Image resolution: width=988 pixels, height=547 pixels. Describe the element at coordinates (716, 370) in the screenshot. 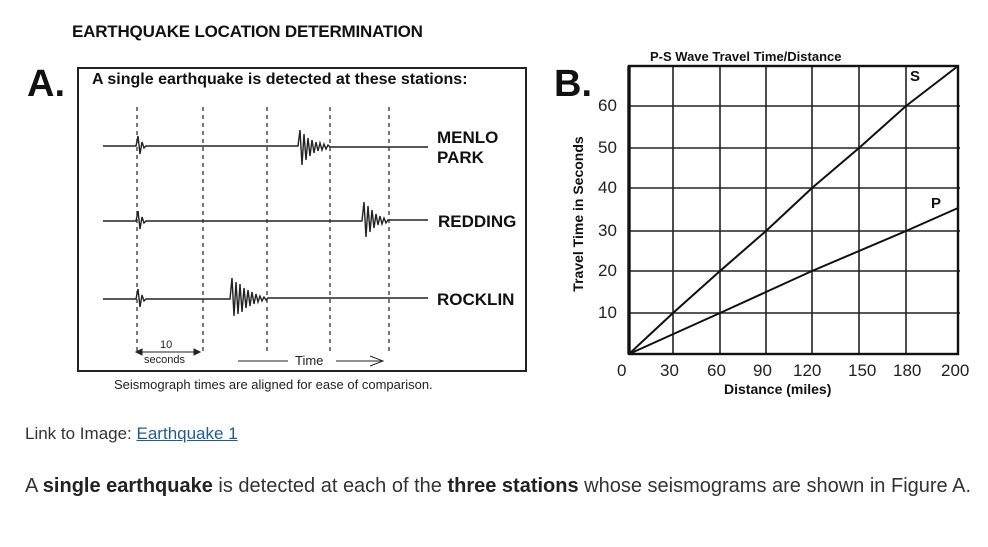

I see `x-tick-60: 60` at that location.